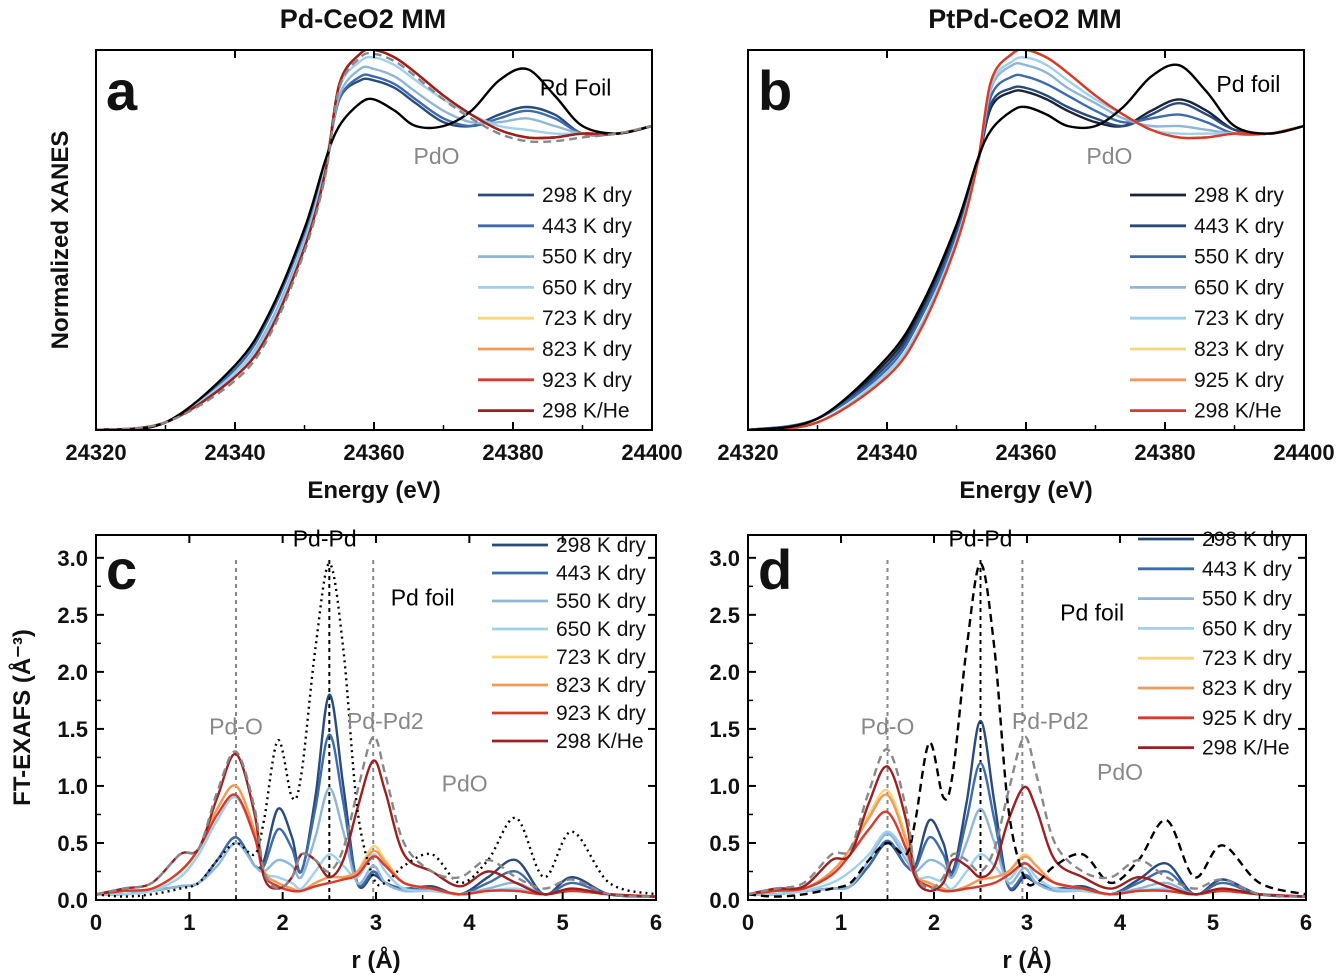  I want to click on series-line-298-k-dry, so click(1026, 259).